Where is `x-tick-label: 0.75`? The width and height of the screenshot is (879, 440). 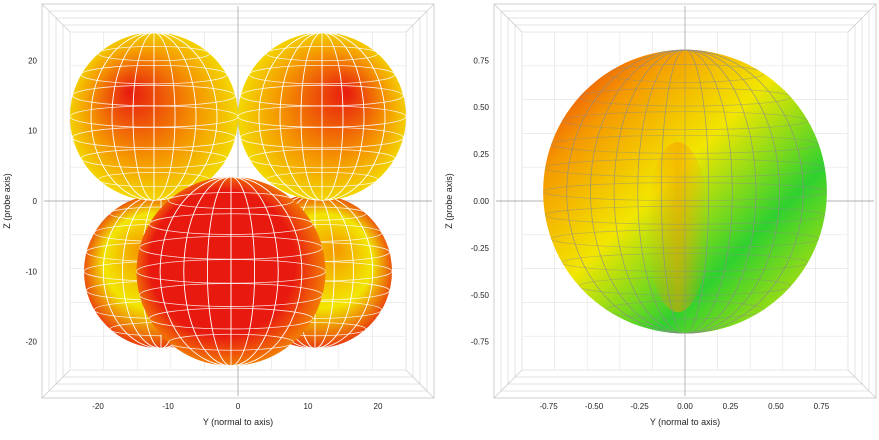 x-tick-label: 0.75 is located at coordinates (822, 406).